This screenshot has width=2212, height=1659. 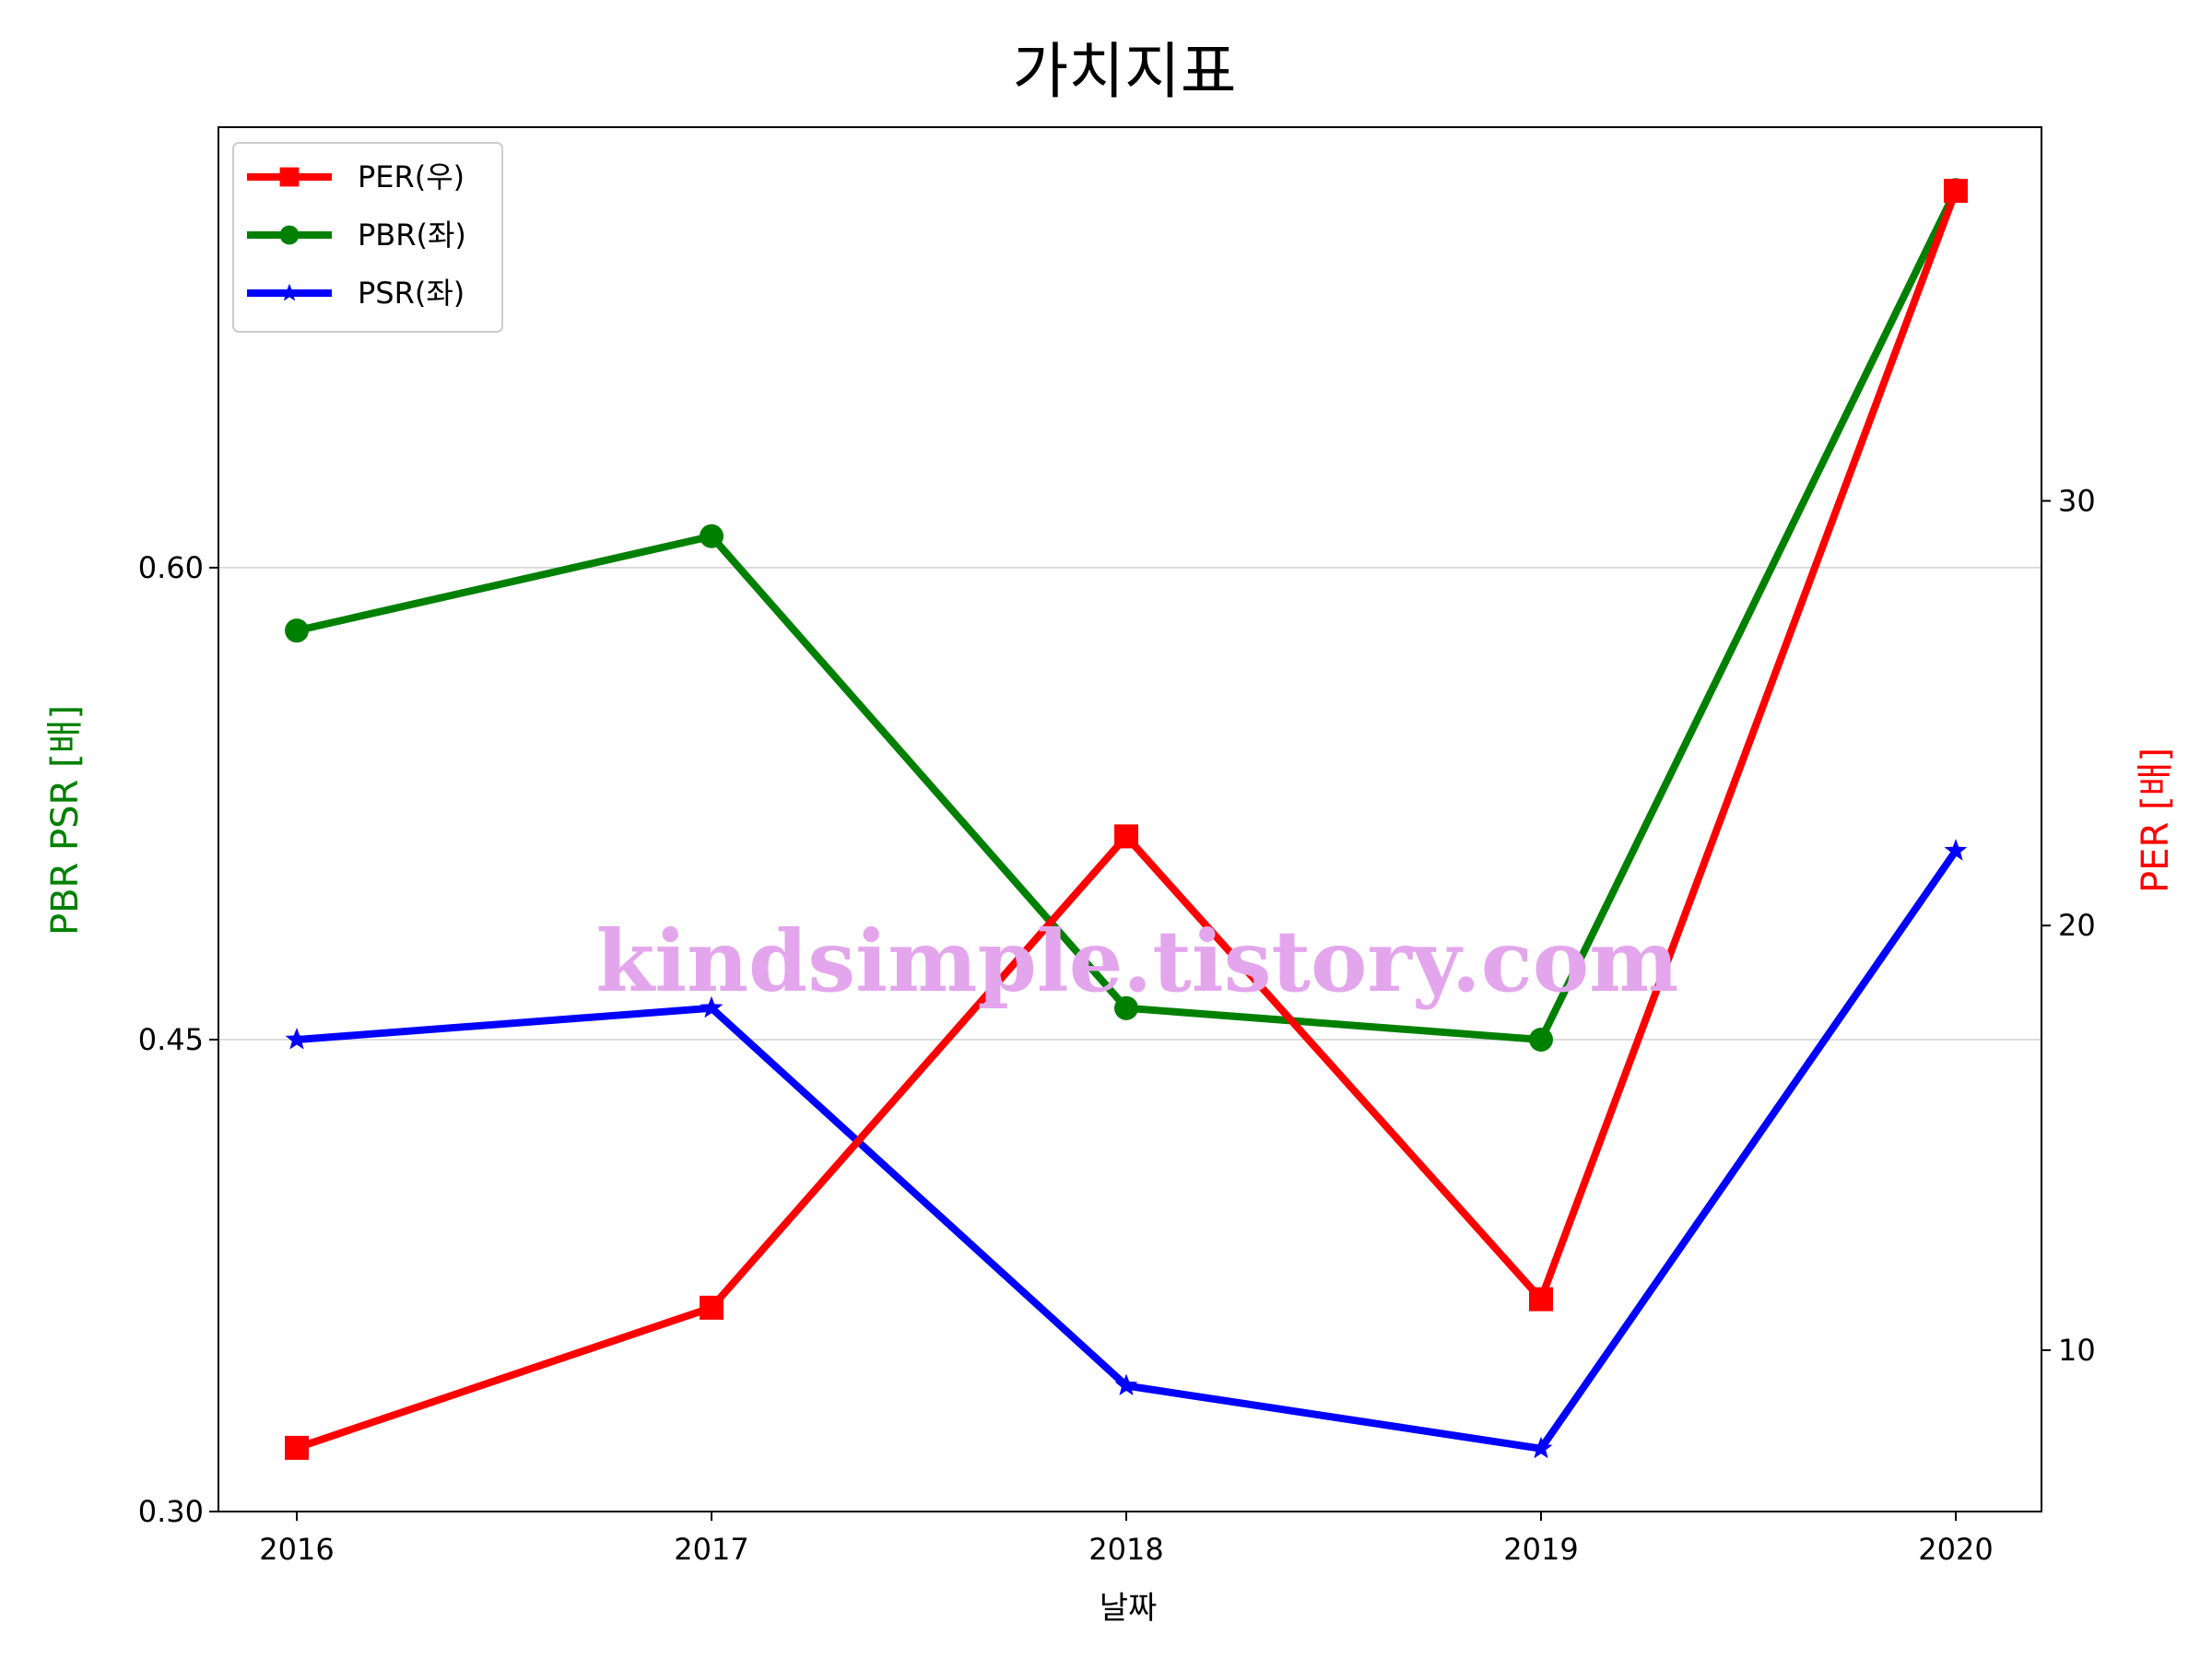 I want to click on x-axis-label: 날짜, so click(x=1129, y=1608).